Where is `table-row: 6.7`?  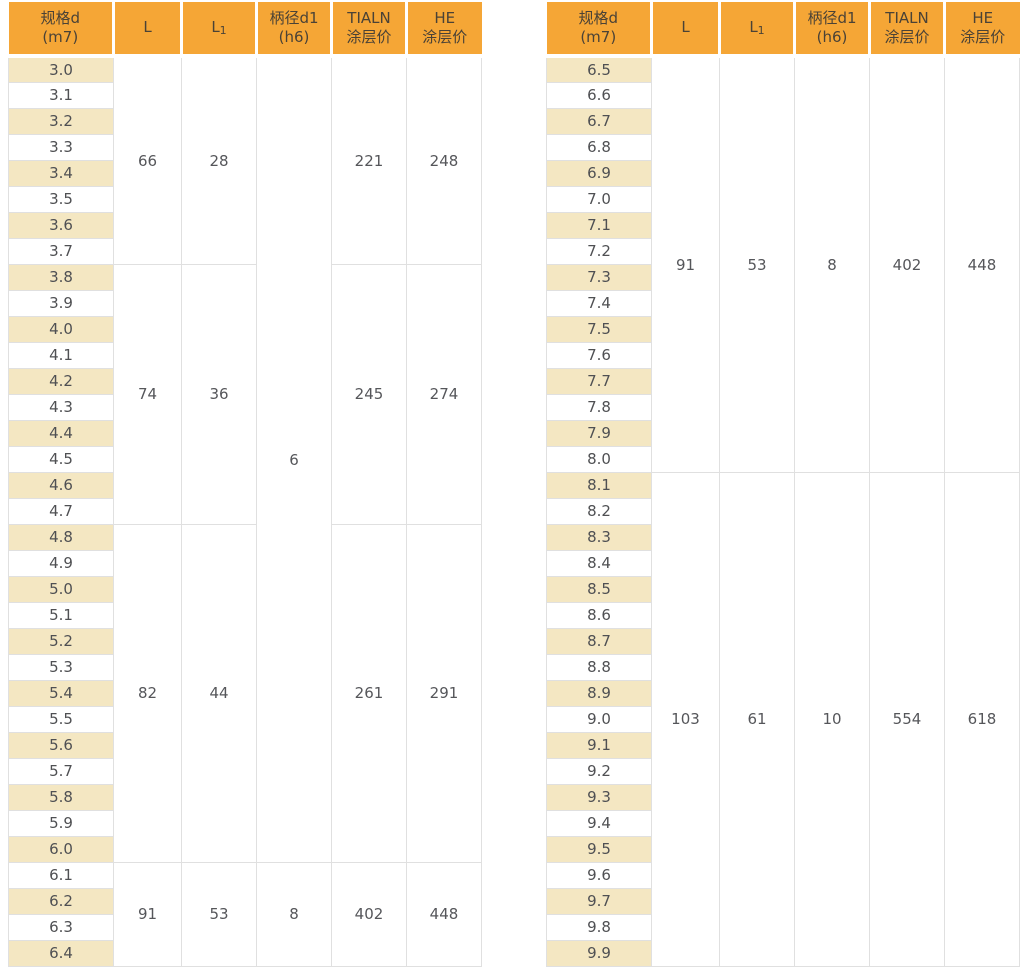
table-row: 6.7 is located at coordinates (783, 121).